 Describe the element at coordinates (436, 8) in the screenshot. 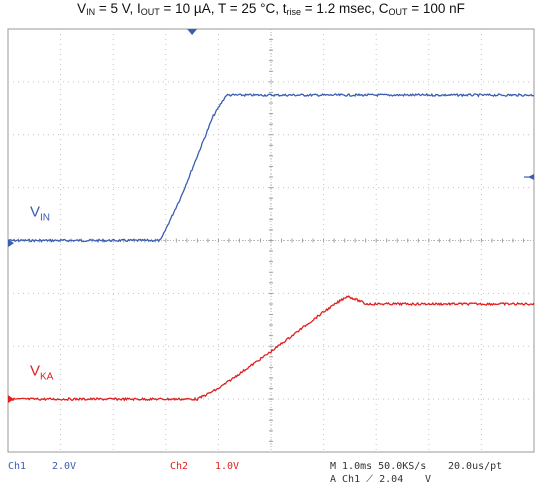

I see `title-part: = 100 nF` at that location.